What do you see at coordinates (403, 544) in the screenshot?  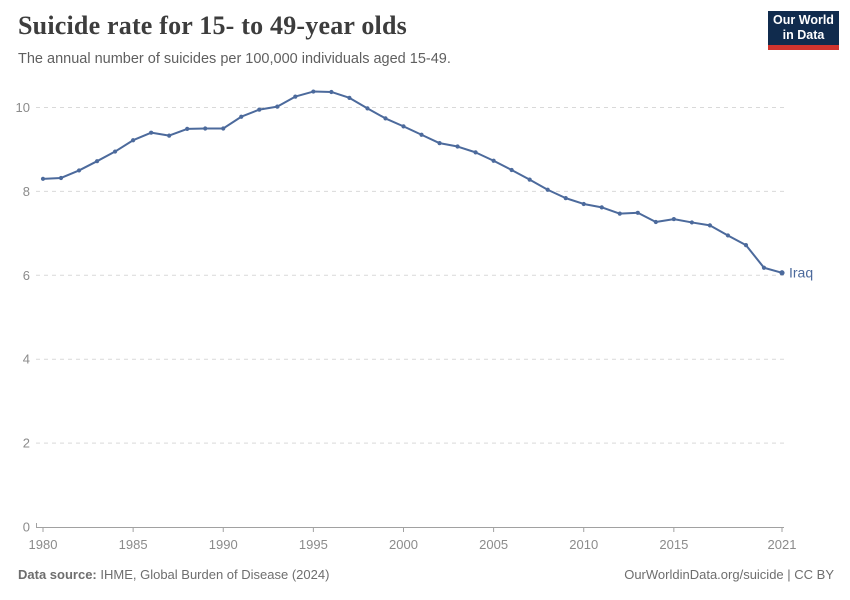 I see `x-tick-label: 2000` at bounding box center [403, 544].